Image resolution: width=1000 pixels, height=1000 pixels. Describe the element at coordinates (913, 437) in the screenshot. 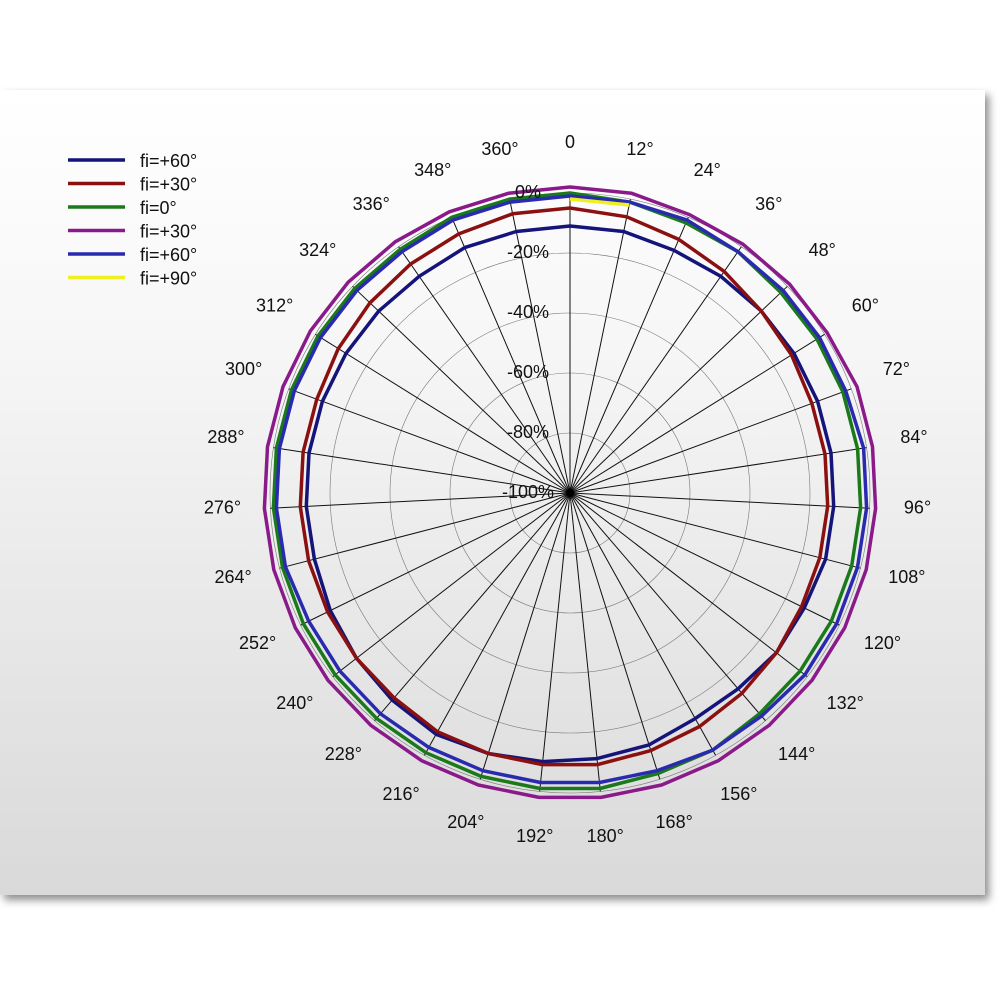

I see `angle-label: 84°` at that location.